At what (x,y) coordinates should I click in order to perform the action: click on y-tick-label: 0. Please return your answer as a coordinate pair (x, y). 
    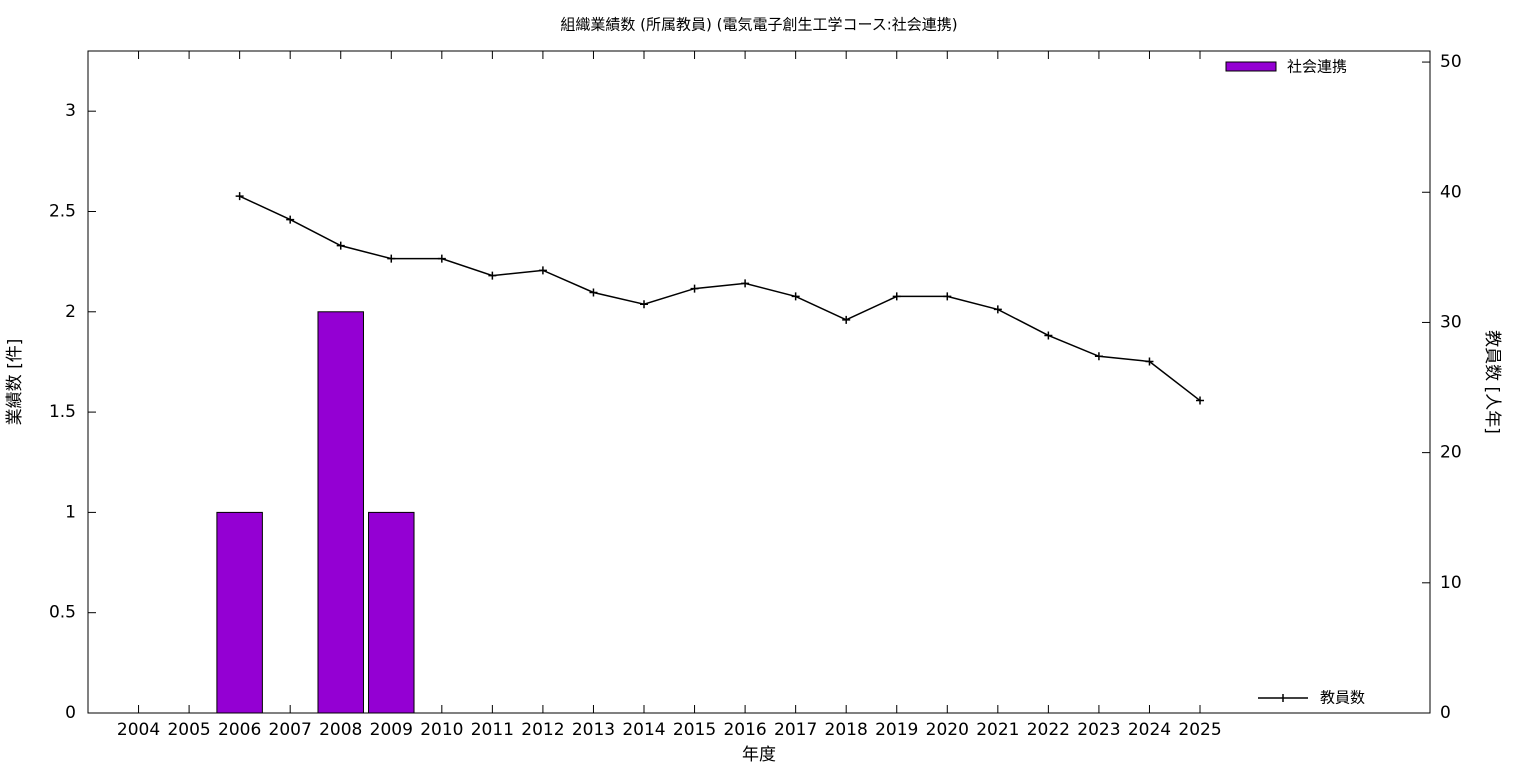
    Looking at the image, I should click on (70, 713).